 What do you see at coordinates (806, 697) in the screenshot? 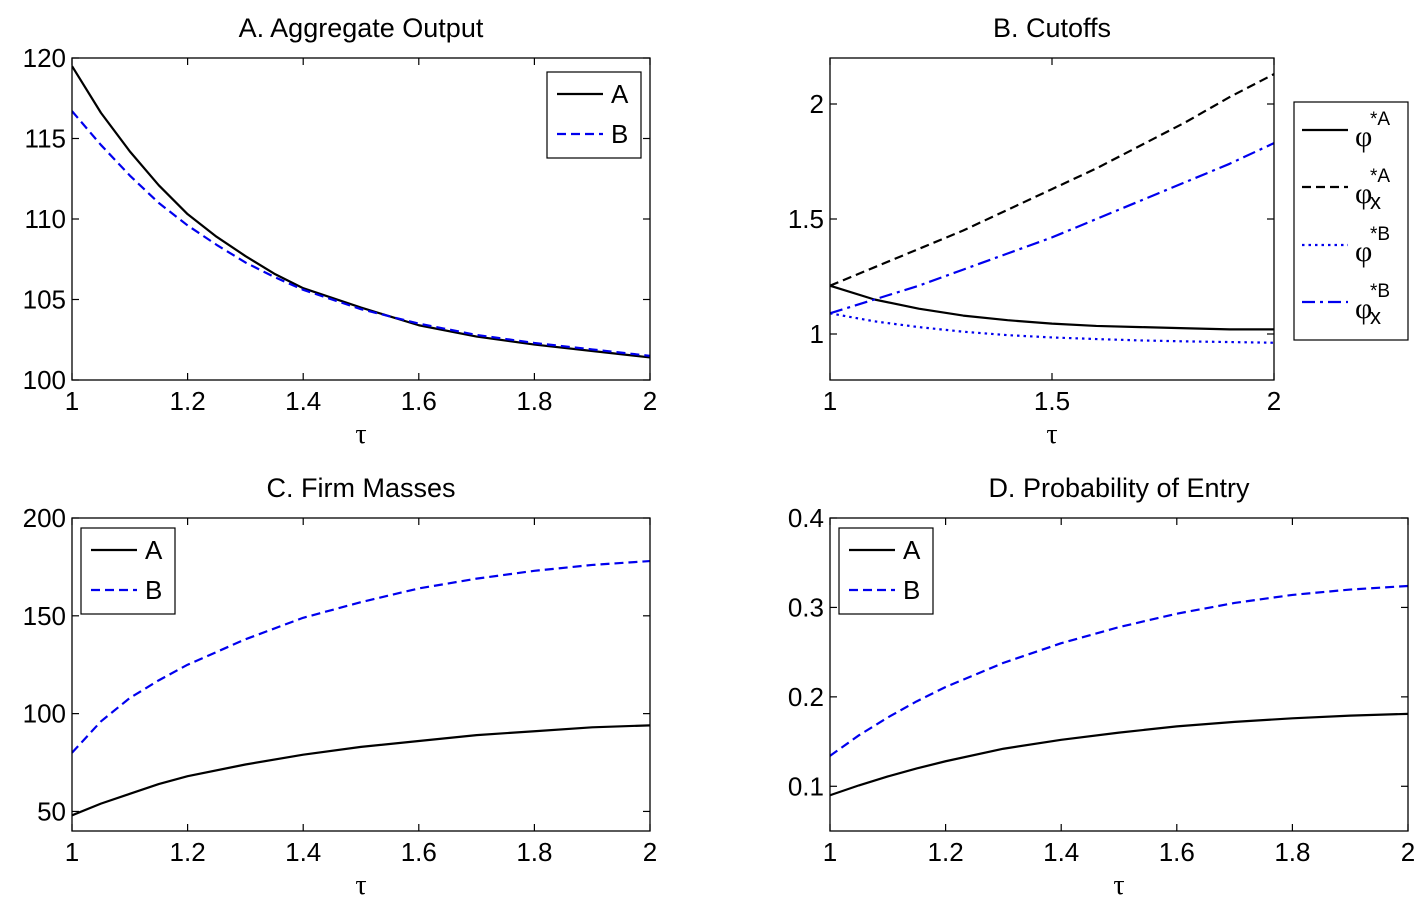
I see `y-tick-label: 0.2` at bounding box center [806, 697].